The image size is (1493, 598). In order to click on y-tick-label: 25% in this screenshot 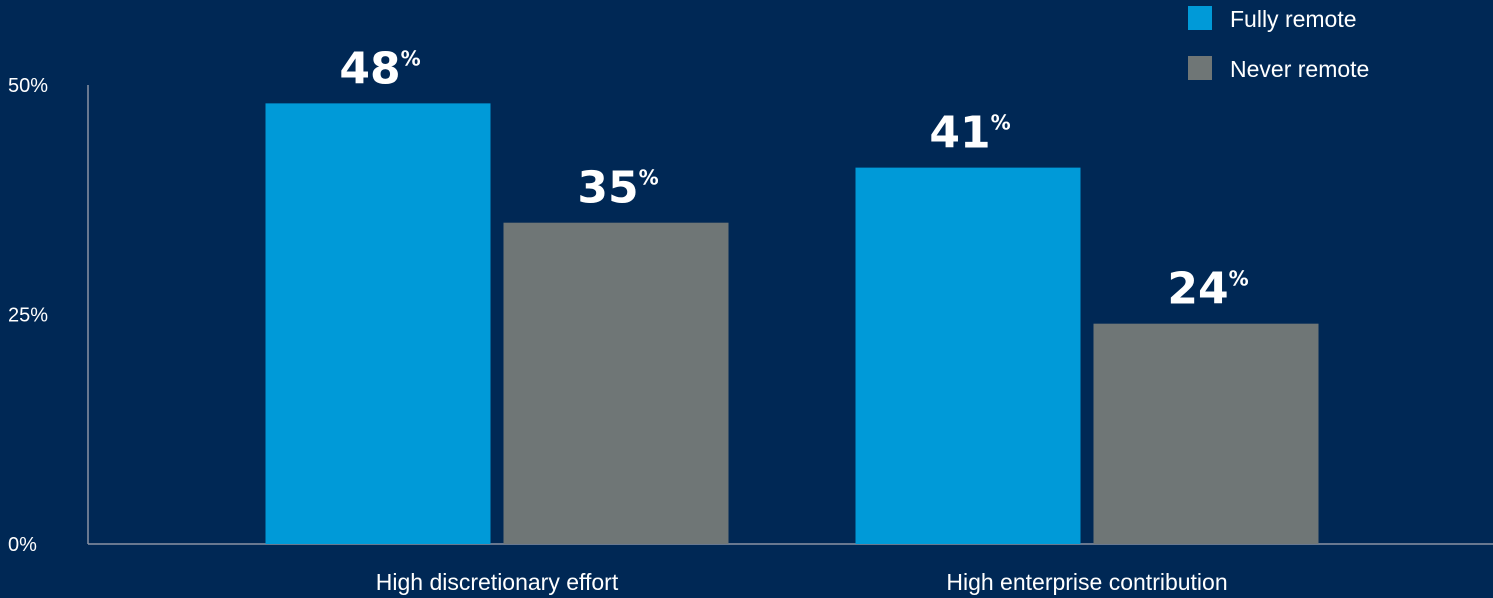, I will do `click(28, 316)`.